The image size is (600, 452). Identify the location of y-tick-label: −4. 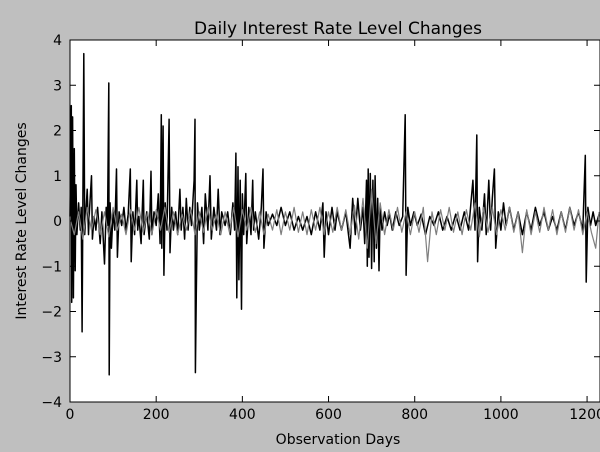
(51, 403).